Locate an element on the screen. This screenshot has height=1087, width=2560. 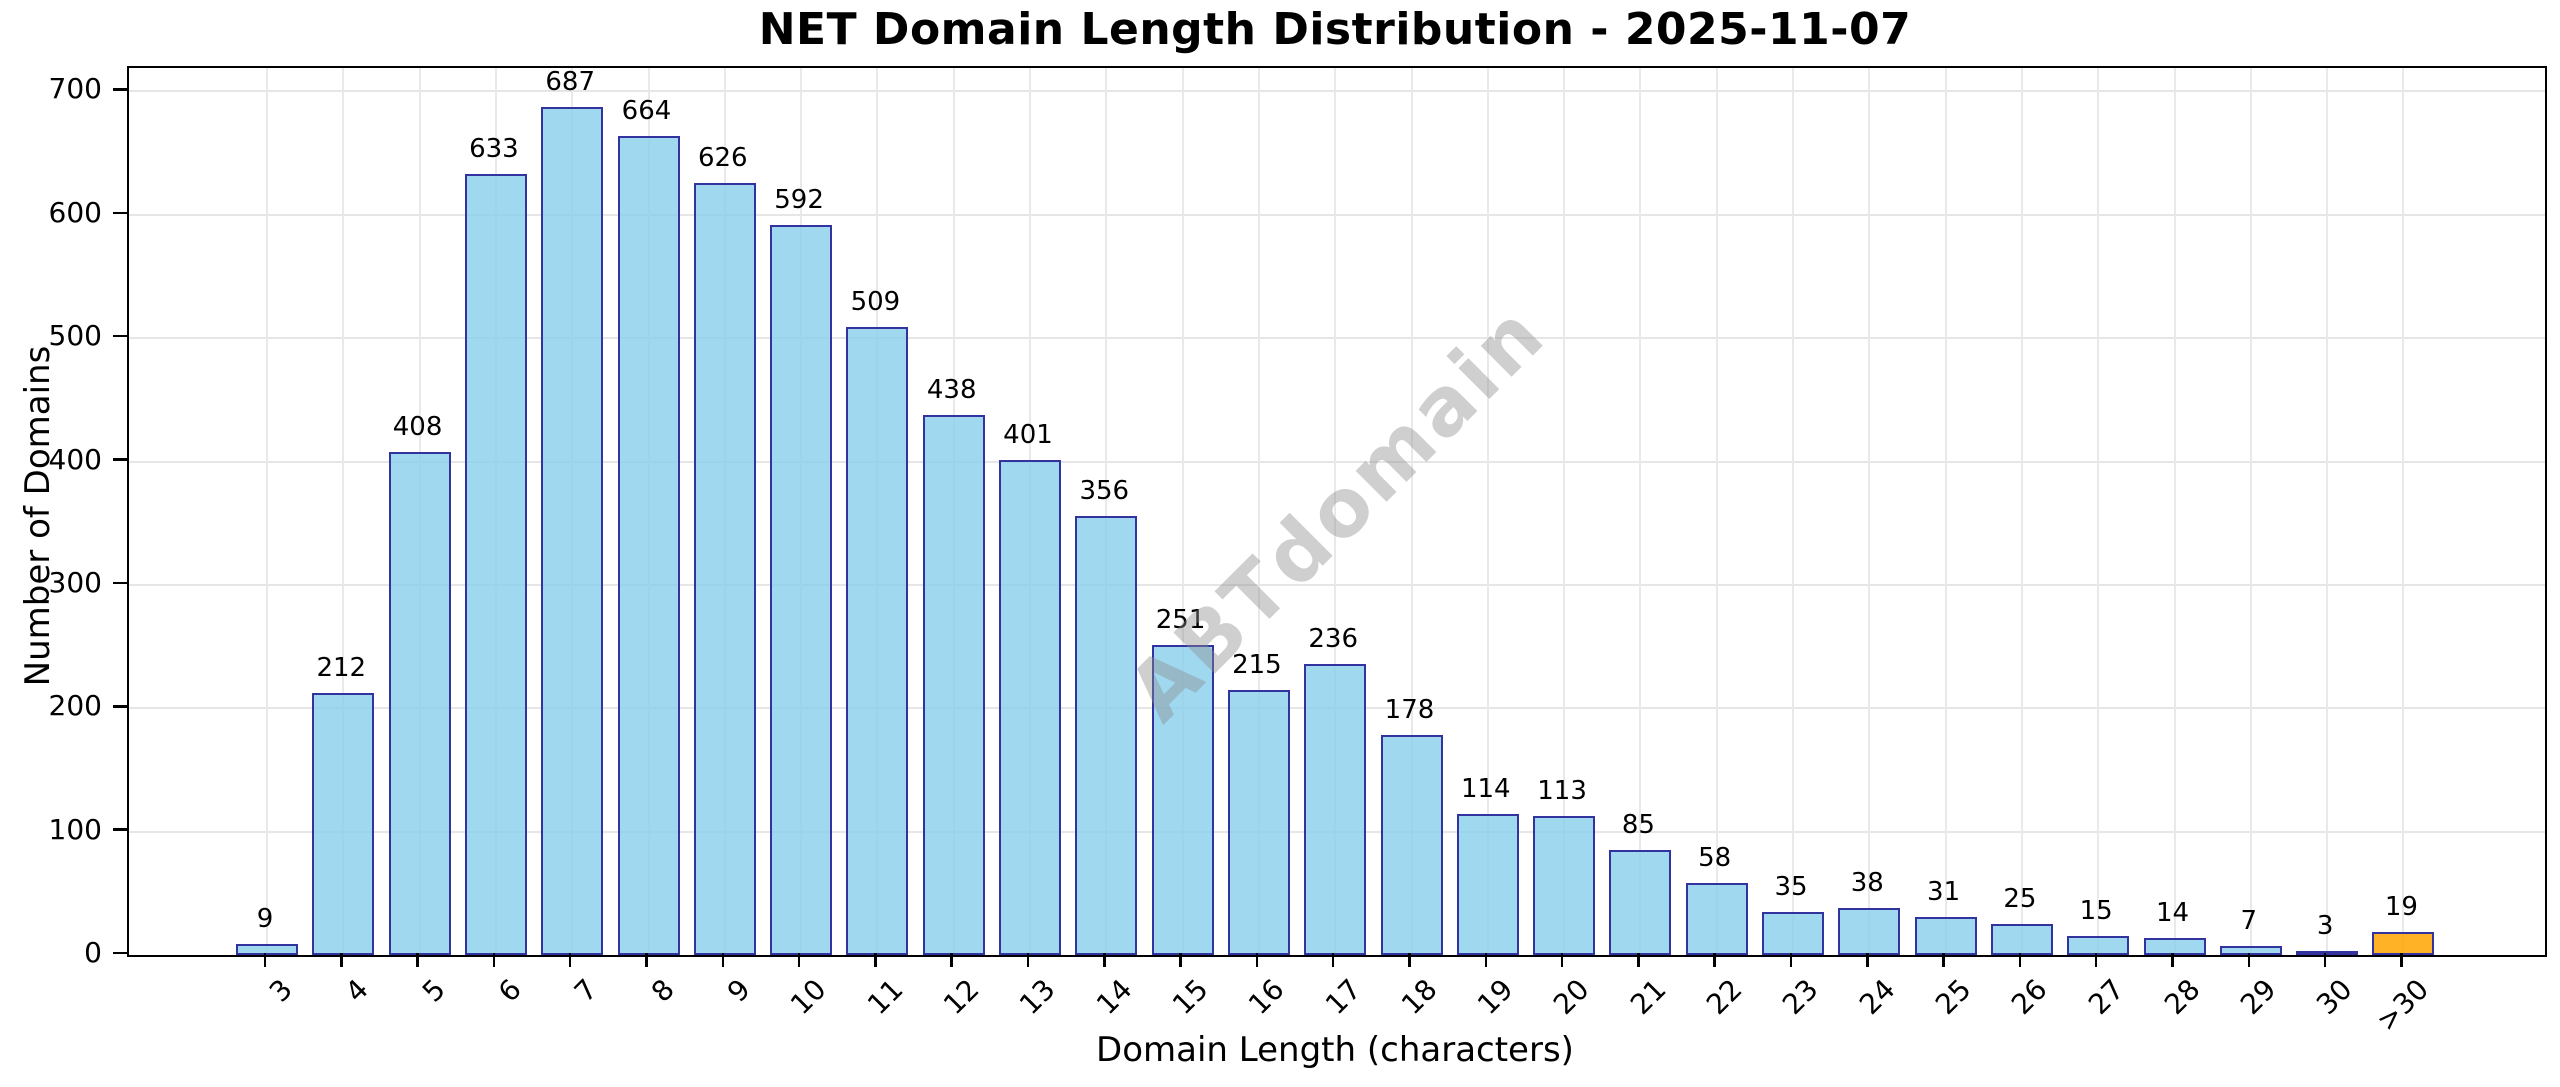
x-tick-label: 29 is located at coordinates (2258, 997).